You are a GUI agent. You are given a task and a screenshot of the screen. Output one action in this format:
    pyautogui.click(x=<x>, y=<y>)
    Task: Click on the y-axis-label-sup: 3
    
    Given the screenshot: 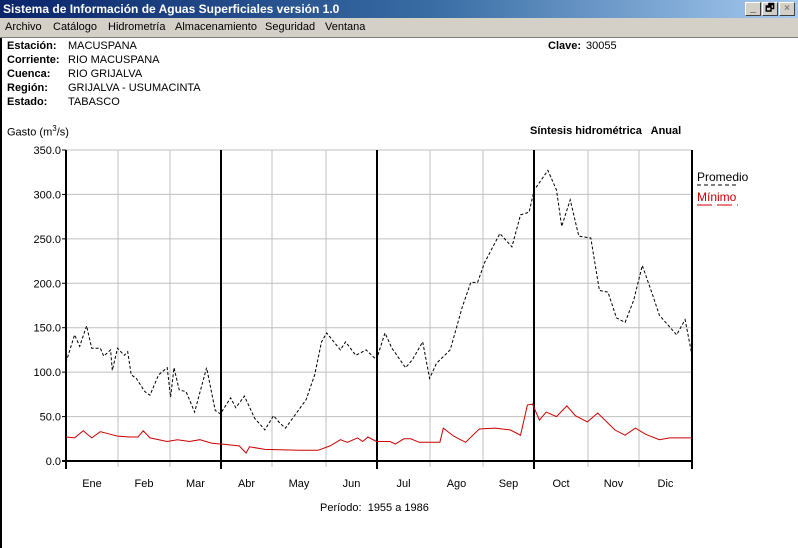 What is the action you would take?
    pyautogui.click(x=54, y=128)
    